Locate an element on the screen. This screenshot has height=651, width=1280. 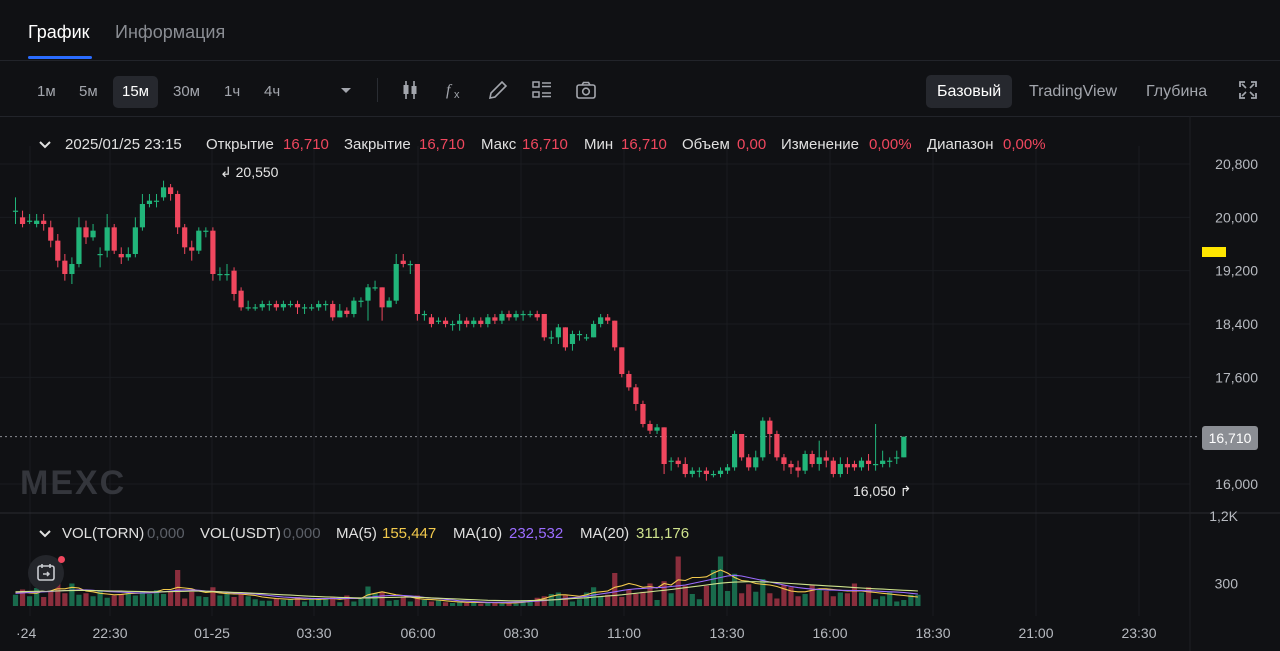
time-tick-label: 21:00 is located at coordinates (1035, 633).